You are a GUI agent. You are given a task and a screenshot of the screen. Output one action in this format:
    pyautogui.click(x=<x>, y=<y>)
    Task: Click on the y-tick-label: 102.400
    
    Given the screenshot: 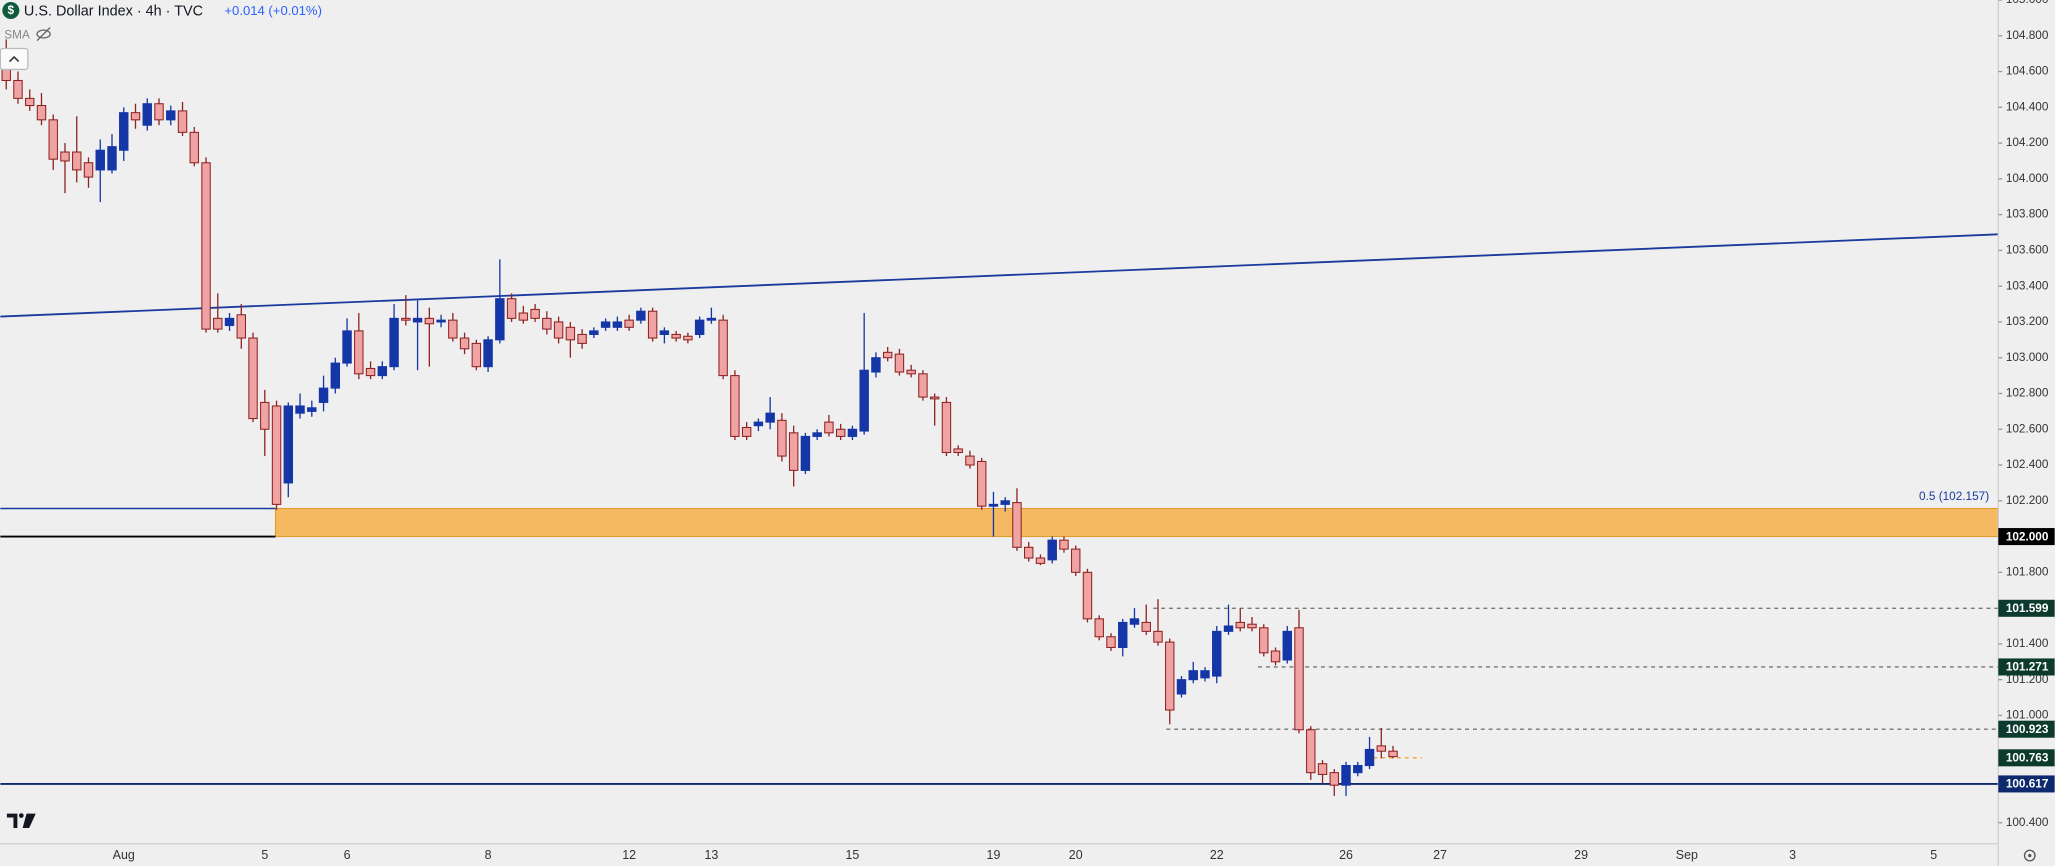 What is the action you would take?
    pyautogui.click(x=2027, y=464)
    